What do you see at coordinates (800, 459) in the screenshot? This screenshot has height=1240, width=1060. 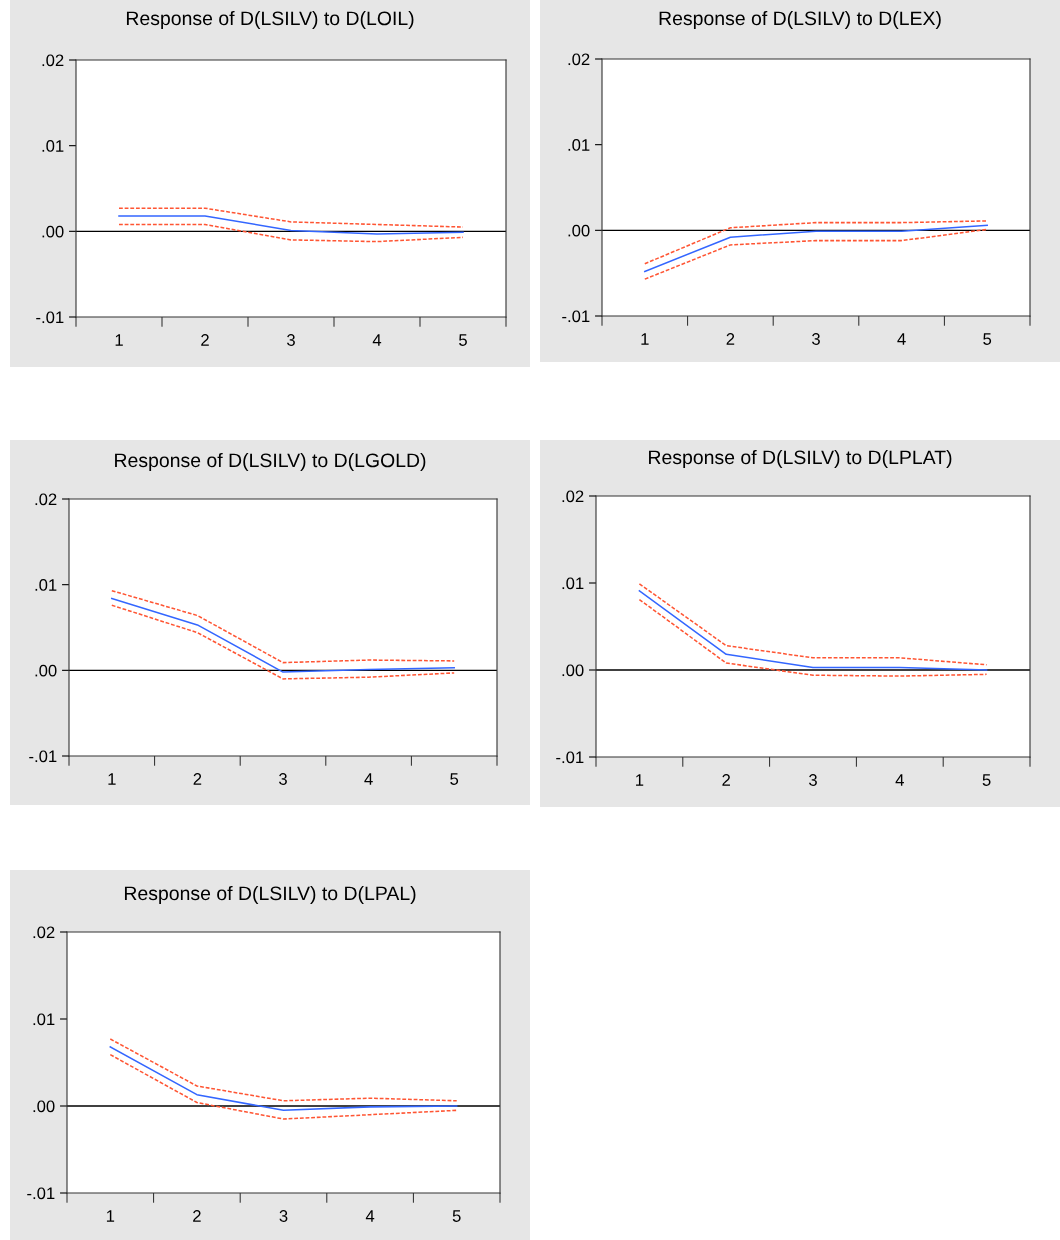 I see `chart-title: Response of D(LSILV) to D(LPLAT)` at bounding box center [800, 459].